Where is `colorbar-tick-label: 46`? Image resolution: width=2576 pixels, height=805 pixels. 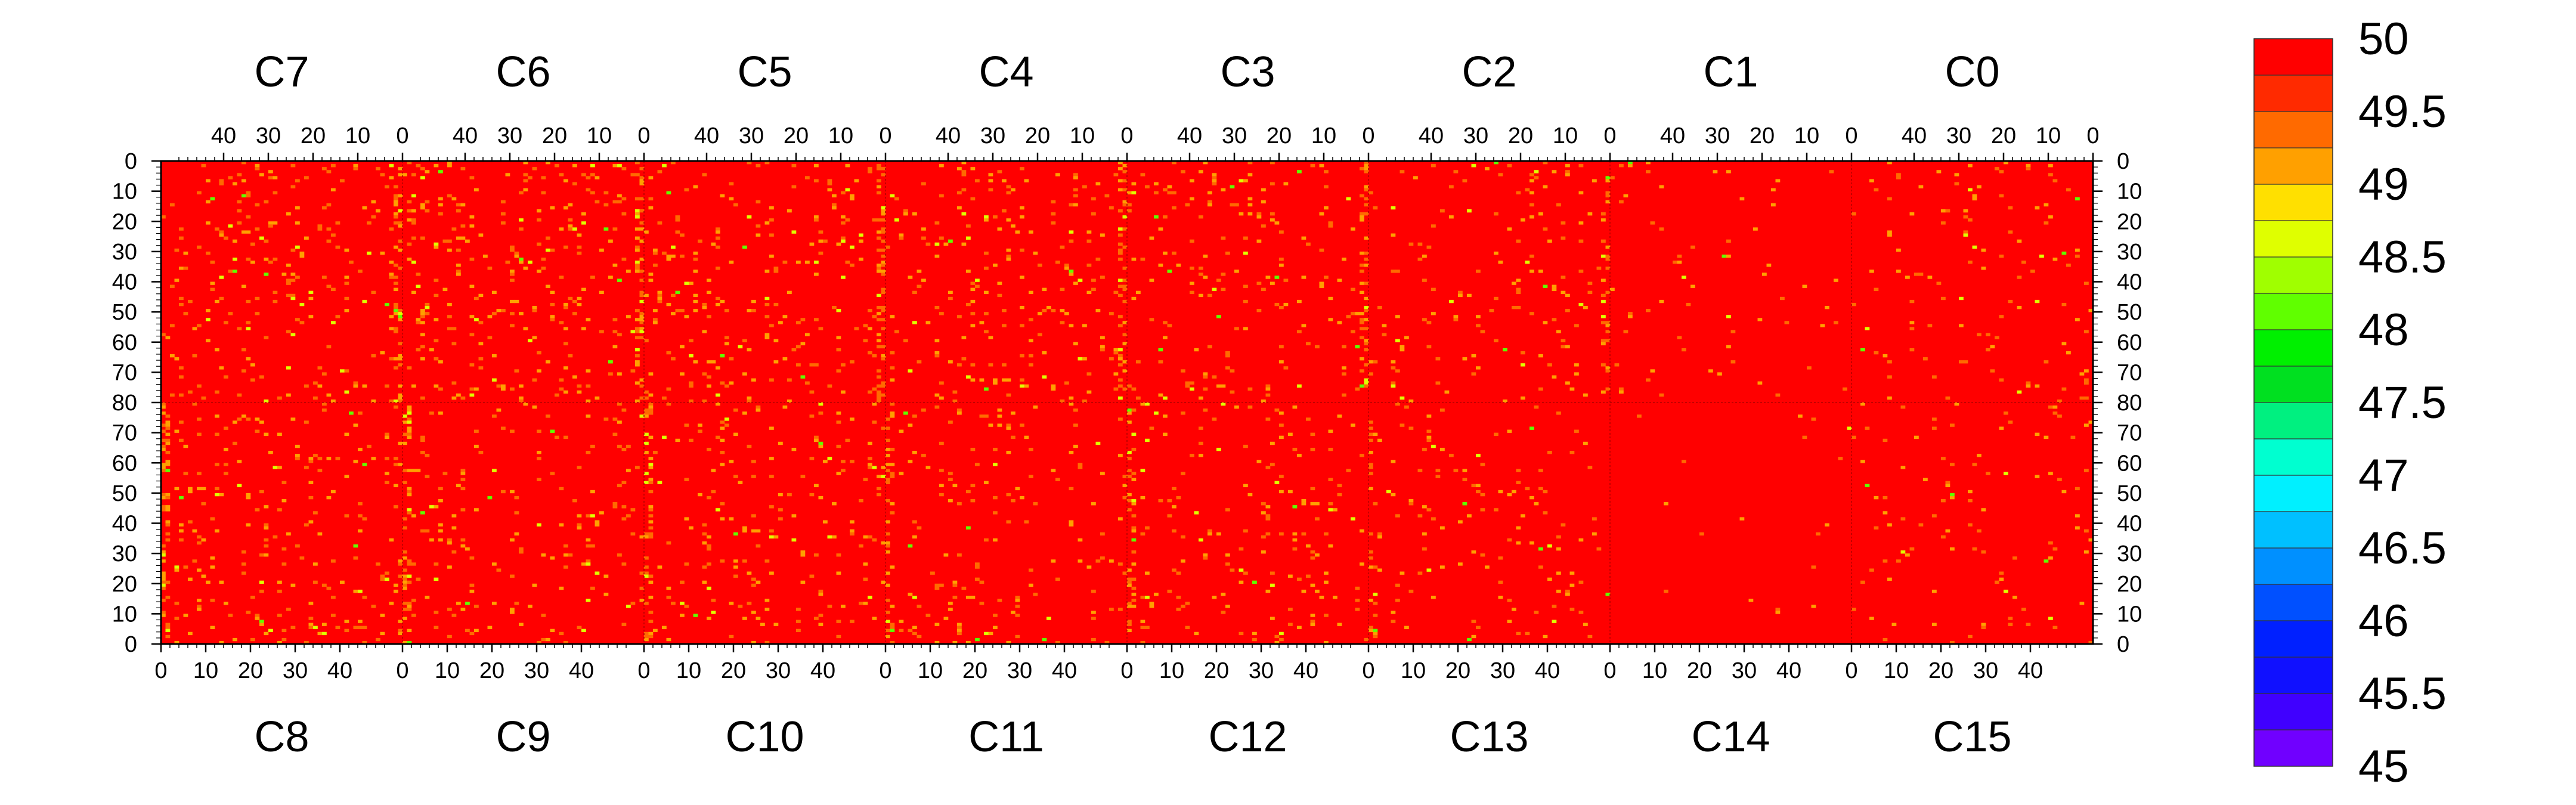 colorbar-tick-label: 46 is located at coordinates (2384, 621).